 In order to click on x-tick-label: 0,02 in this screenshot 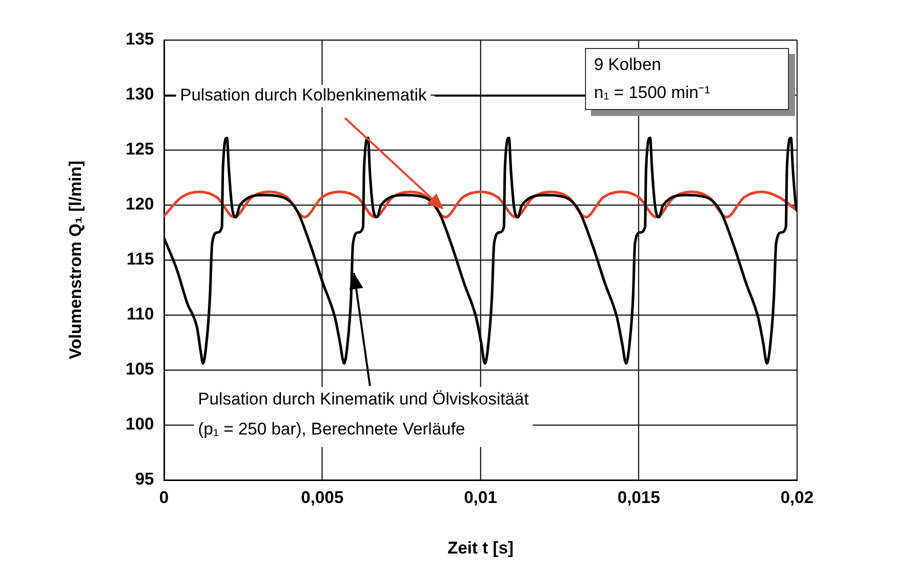, I will do `click(797, 497)`.